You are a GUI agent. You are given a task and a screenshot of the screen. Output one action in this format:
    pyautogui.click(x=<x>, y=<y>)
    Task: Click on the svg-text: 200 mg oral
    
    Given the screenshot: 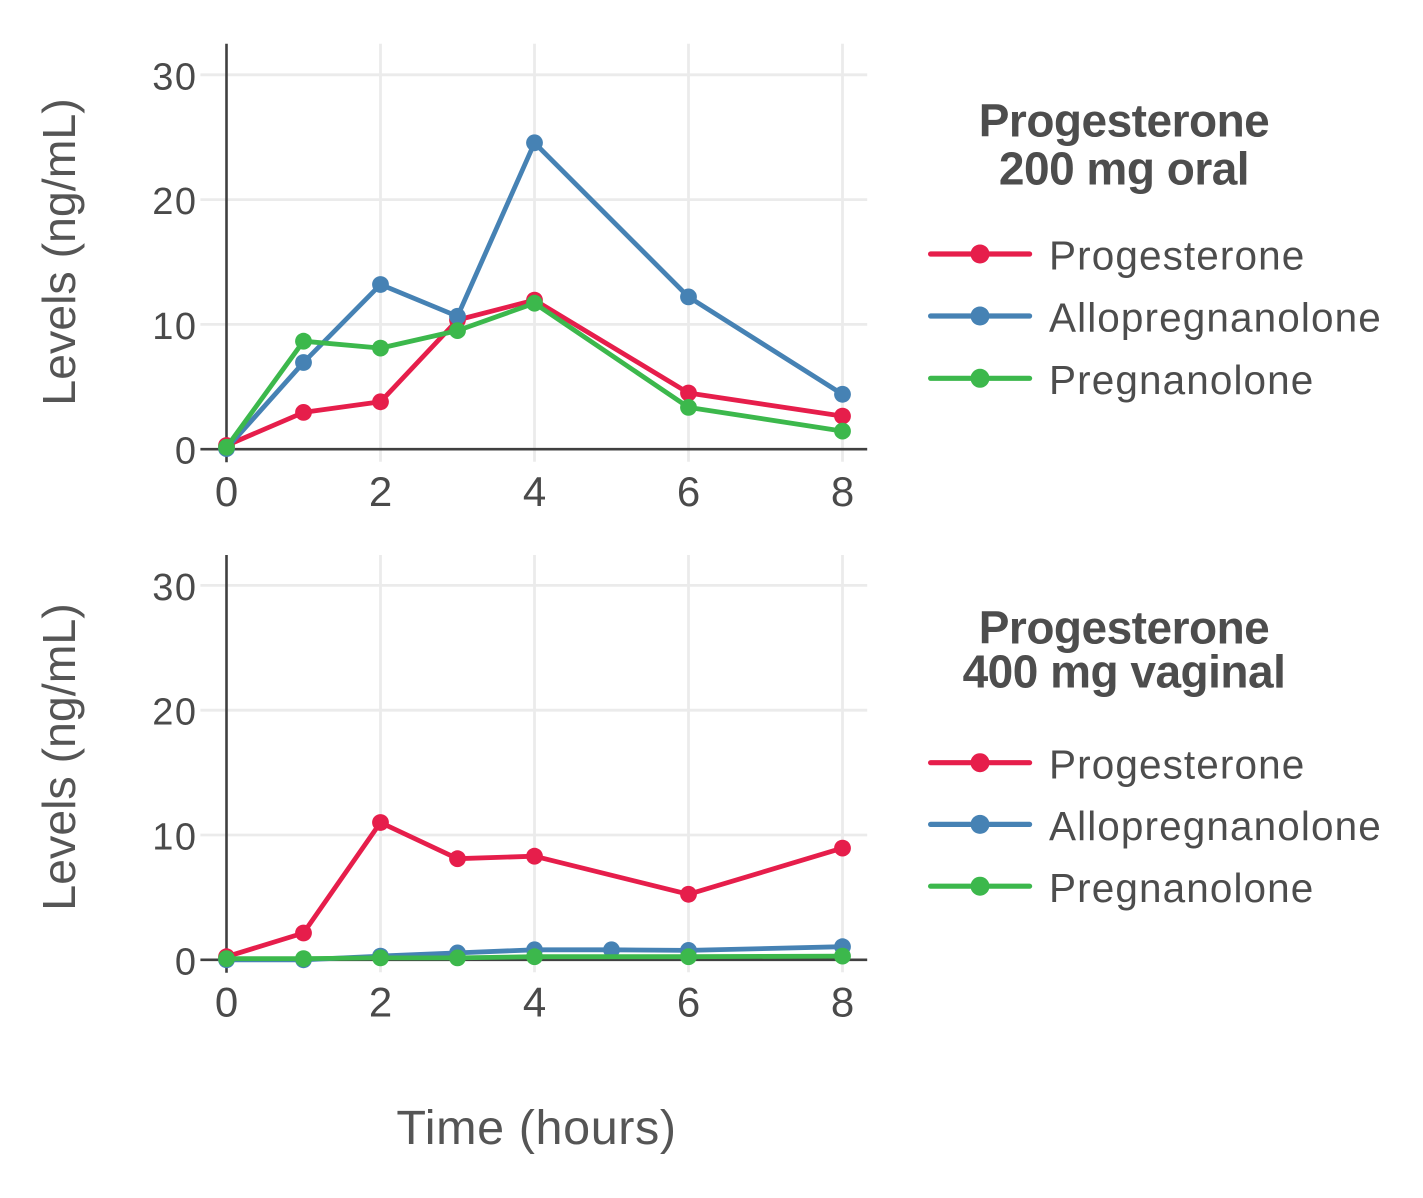 What is the action you would take?
    pyautogui.click(x=1124, y=169)
    